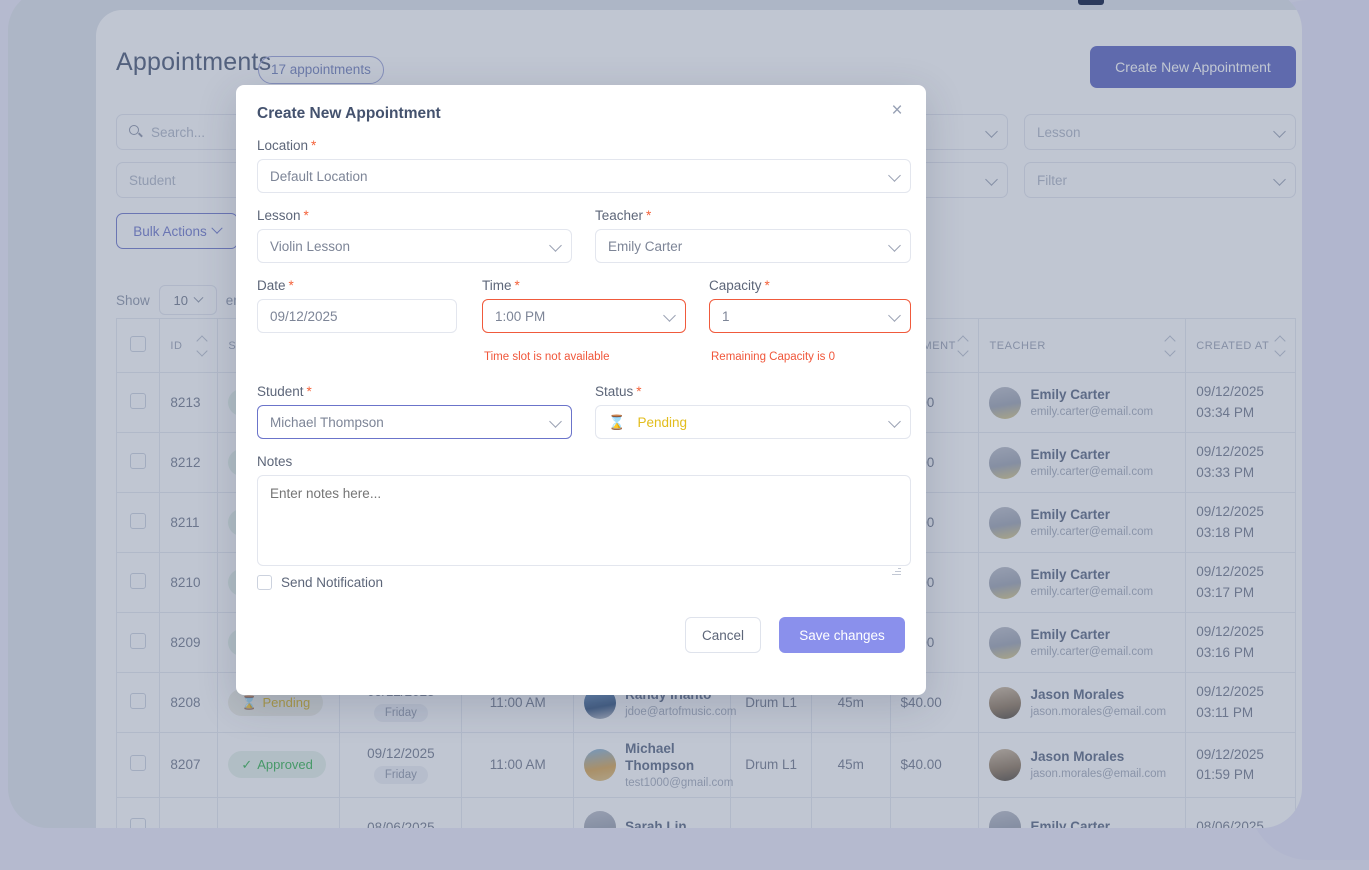  Describe the element at coordinates (279, 765) in the screenshot. I see `row-status-cell: ✓Approved` at that location.